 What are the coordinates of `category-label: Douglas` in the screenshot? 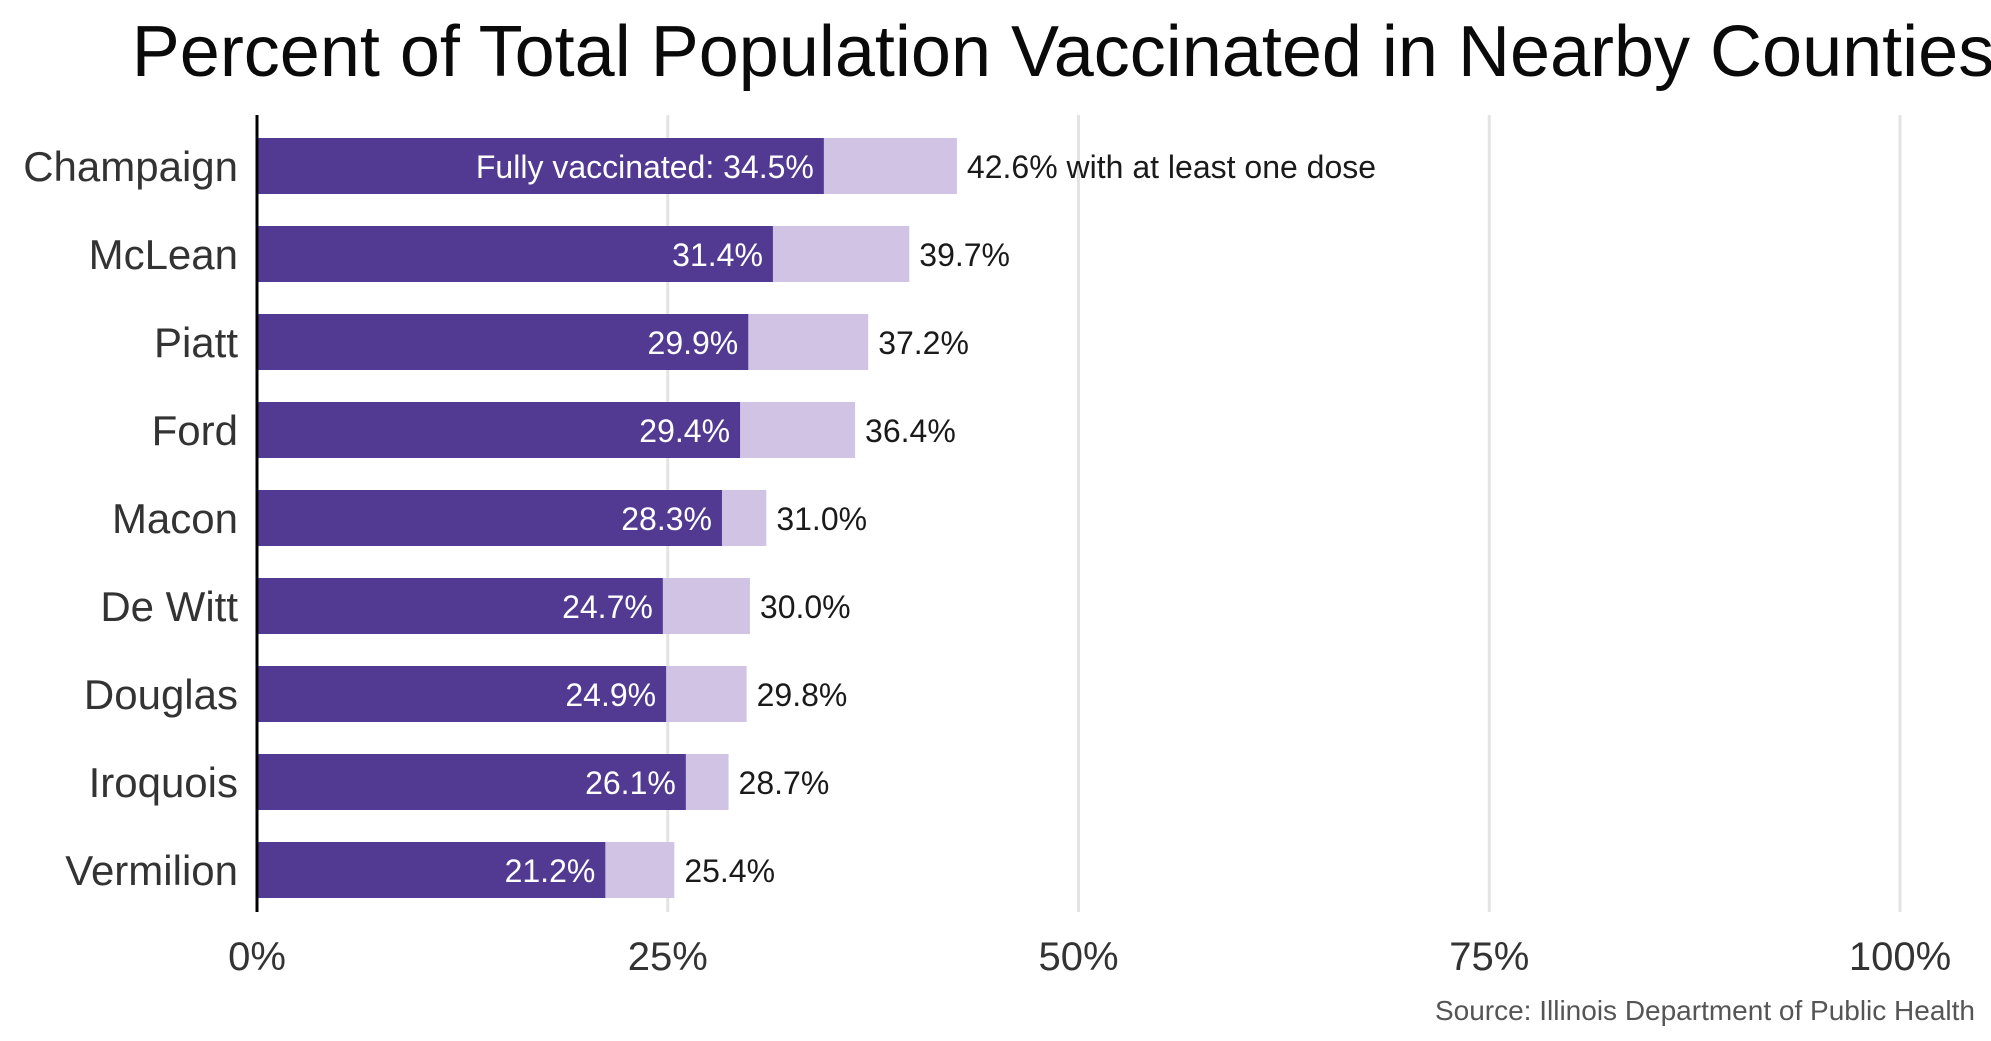 It's located at (161, 694).